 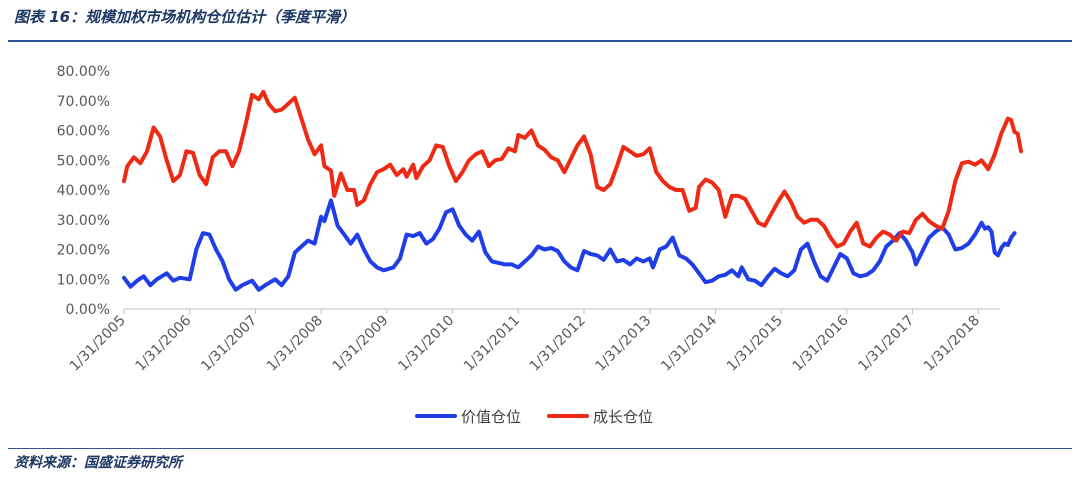 I want to click on y-tick-label: 20.00%, so click(x=83, y=251).